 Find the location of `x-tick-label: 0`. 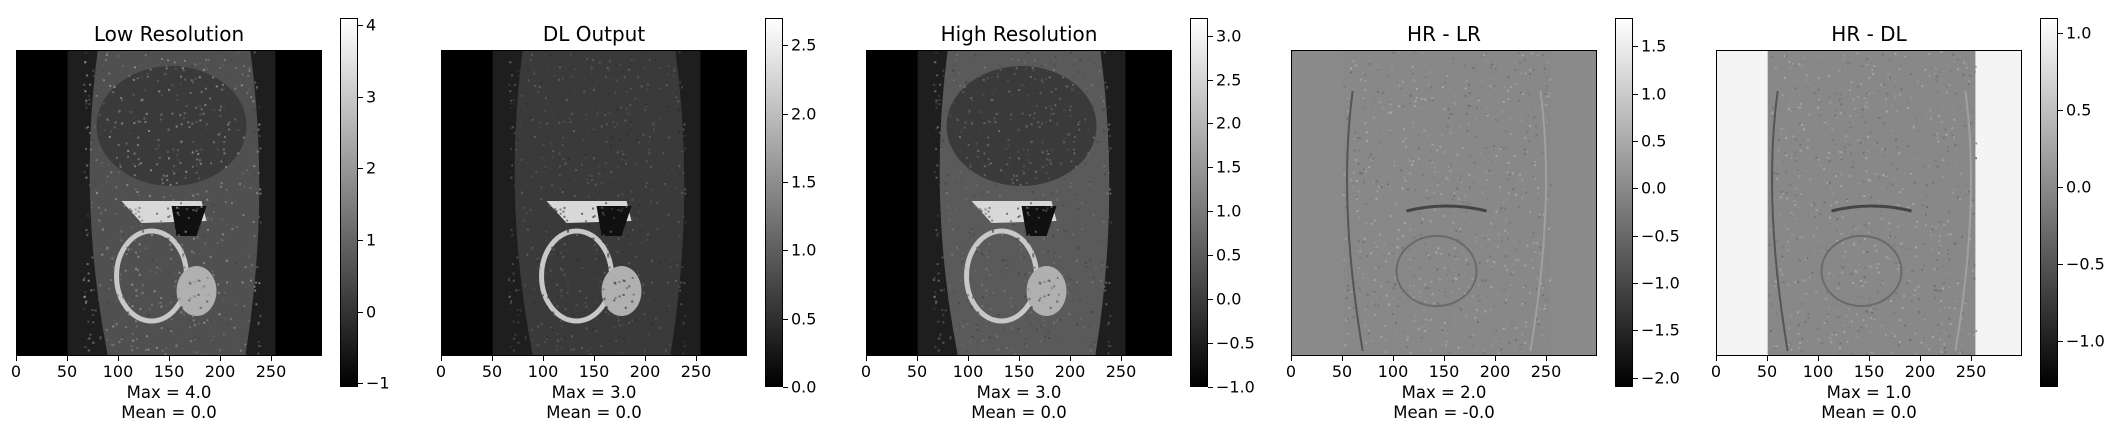

x-tick-label: 0 is located at coordinates (1716, 371).